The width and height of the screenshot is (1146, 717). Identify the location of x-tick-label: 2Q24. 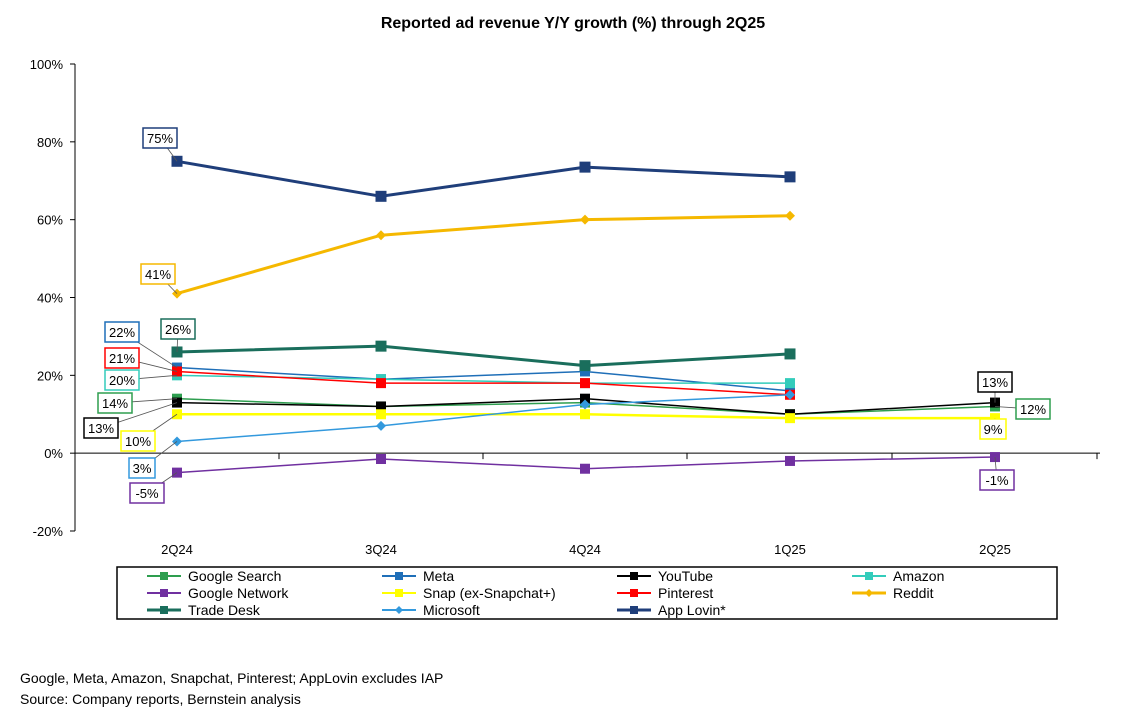
(177, 549).